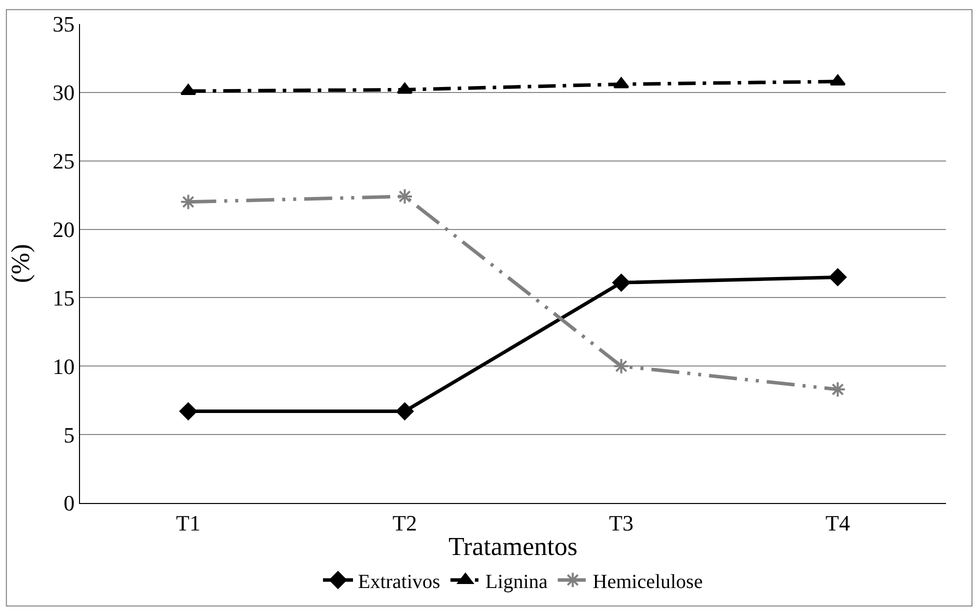 The image size is (976, 613). What do you see at coordinates (63, 161) in the screenshot?
I see `y-tick-label: 25` at bounding box center [63, 161].